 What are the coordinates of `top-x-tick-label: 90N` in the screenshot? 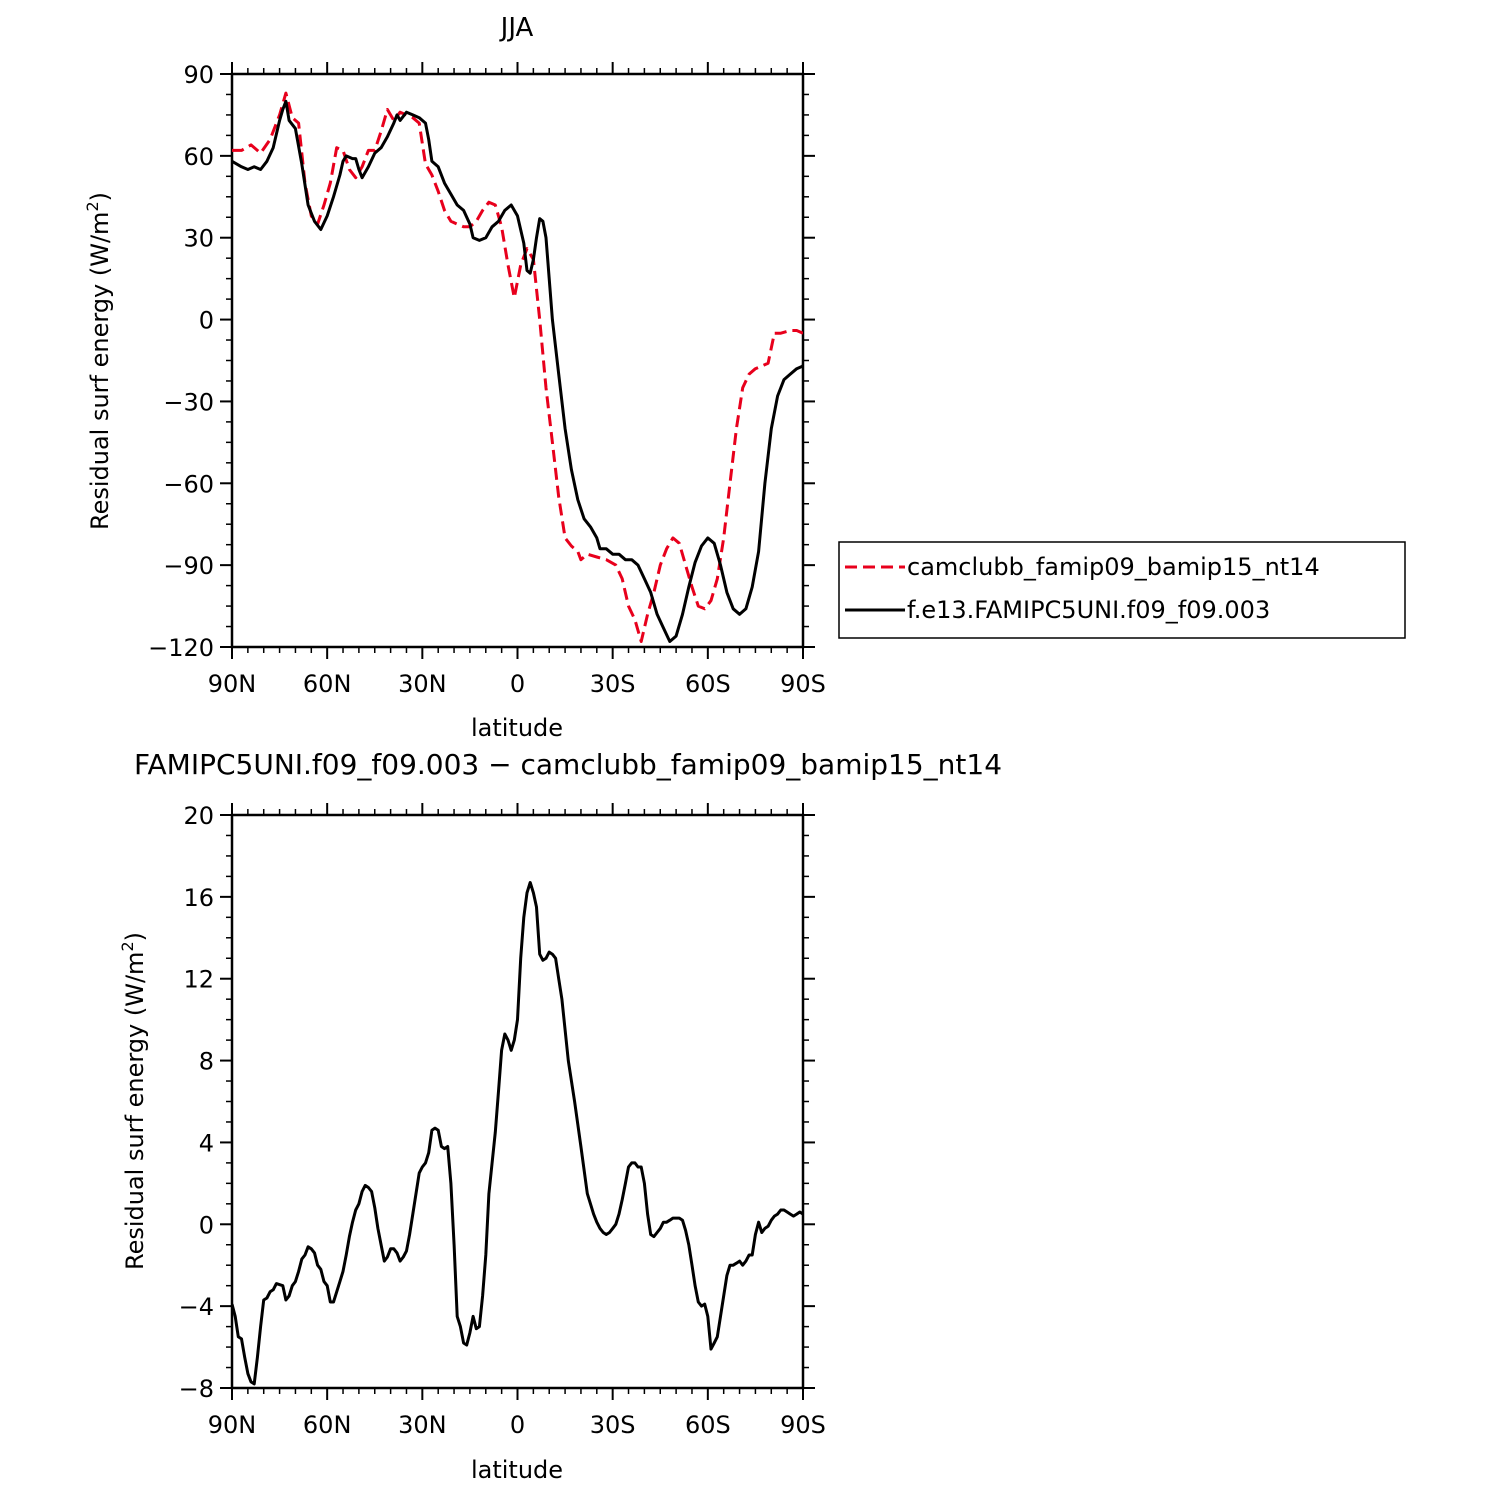 It's located at (232, 684).